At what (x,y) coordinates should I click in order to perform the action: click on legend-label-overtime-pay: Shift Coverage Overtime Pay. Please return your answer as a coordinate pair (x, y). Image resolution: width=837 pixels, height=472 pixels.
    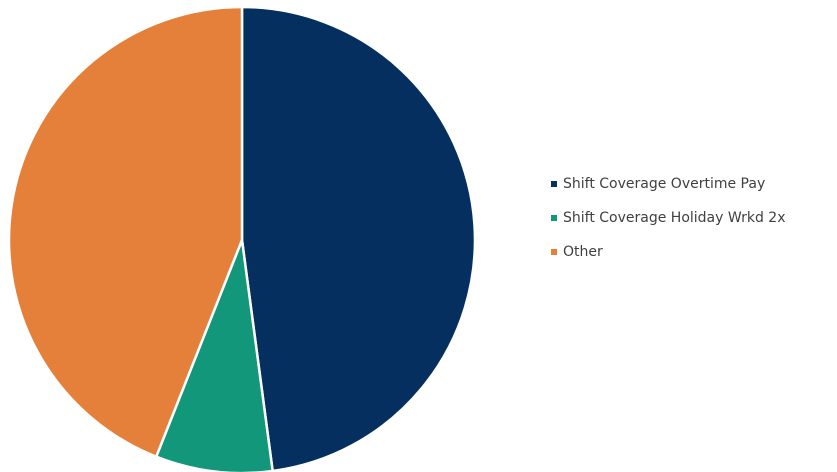
    Looking at the image, I should click on (664, 184).